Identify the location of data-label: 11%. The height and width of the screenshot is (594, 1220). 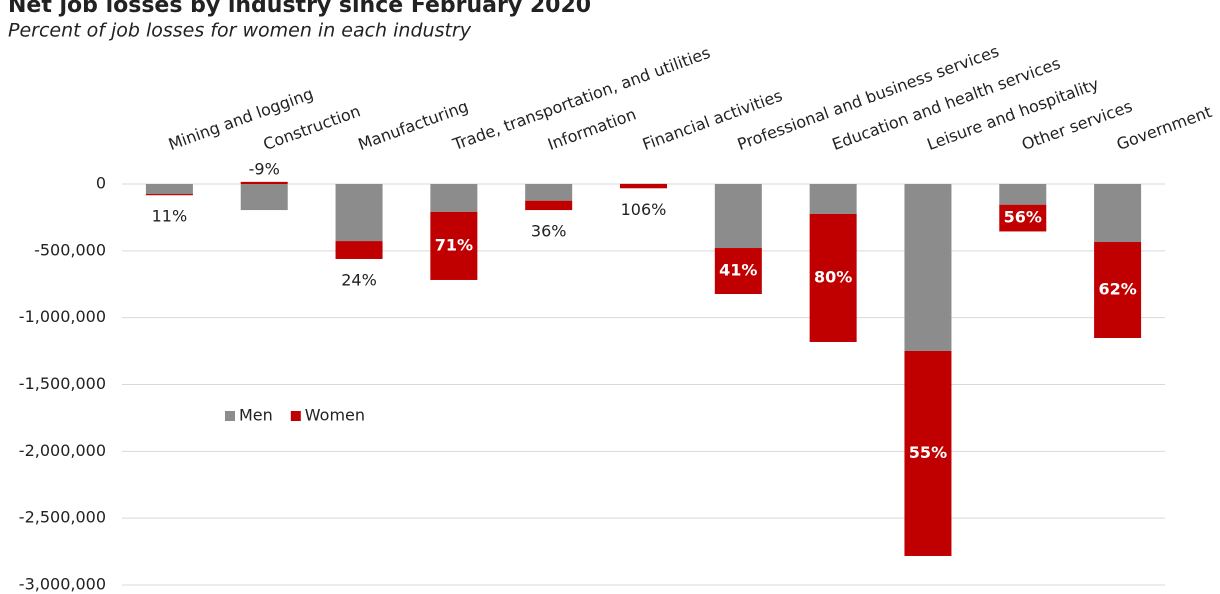
(170, 216).